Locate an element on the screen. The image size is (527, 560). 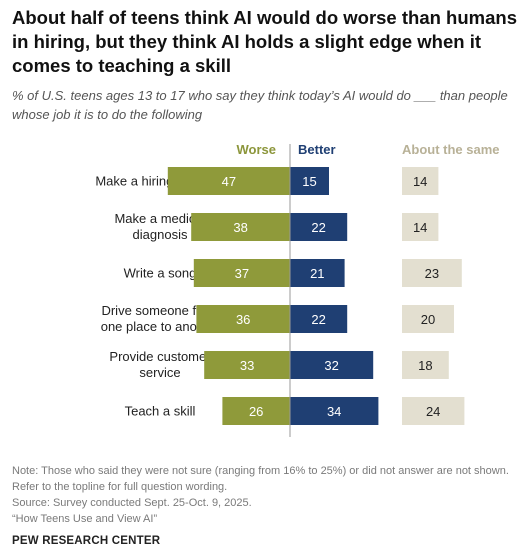
legend-better: Better is located at coordinates (317, 149).